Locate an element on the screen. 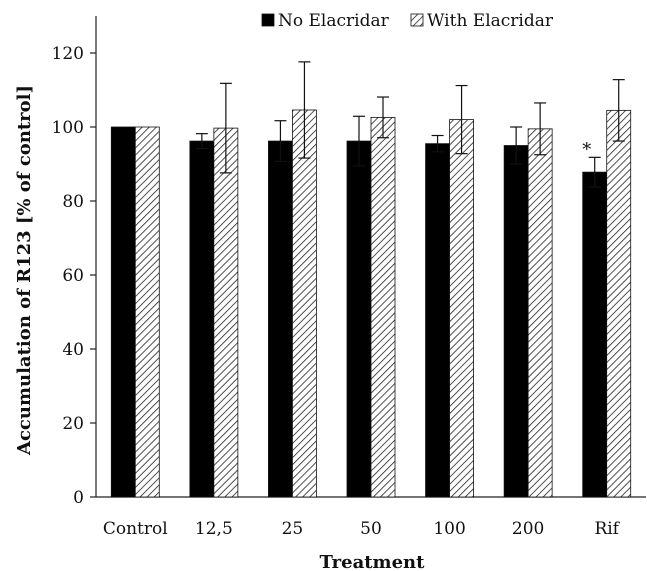 The width and height of the screenshot is (647, 571). y-tick-label: 80 is located at coordinates (73, 202).